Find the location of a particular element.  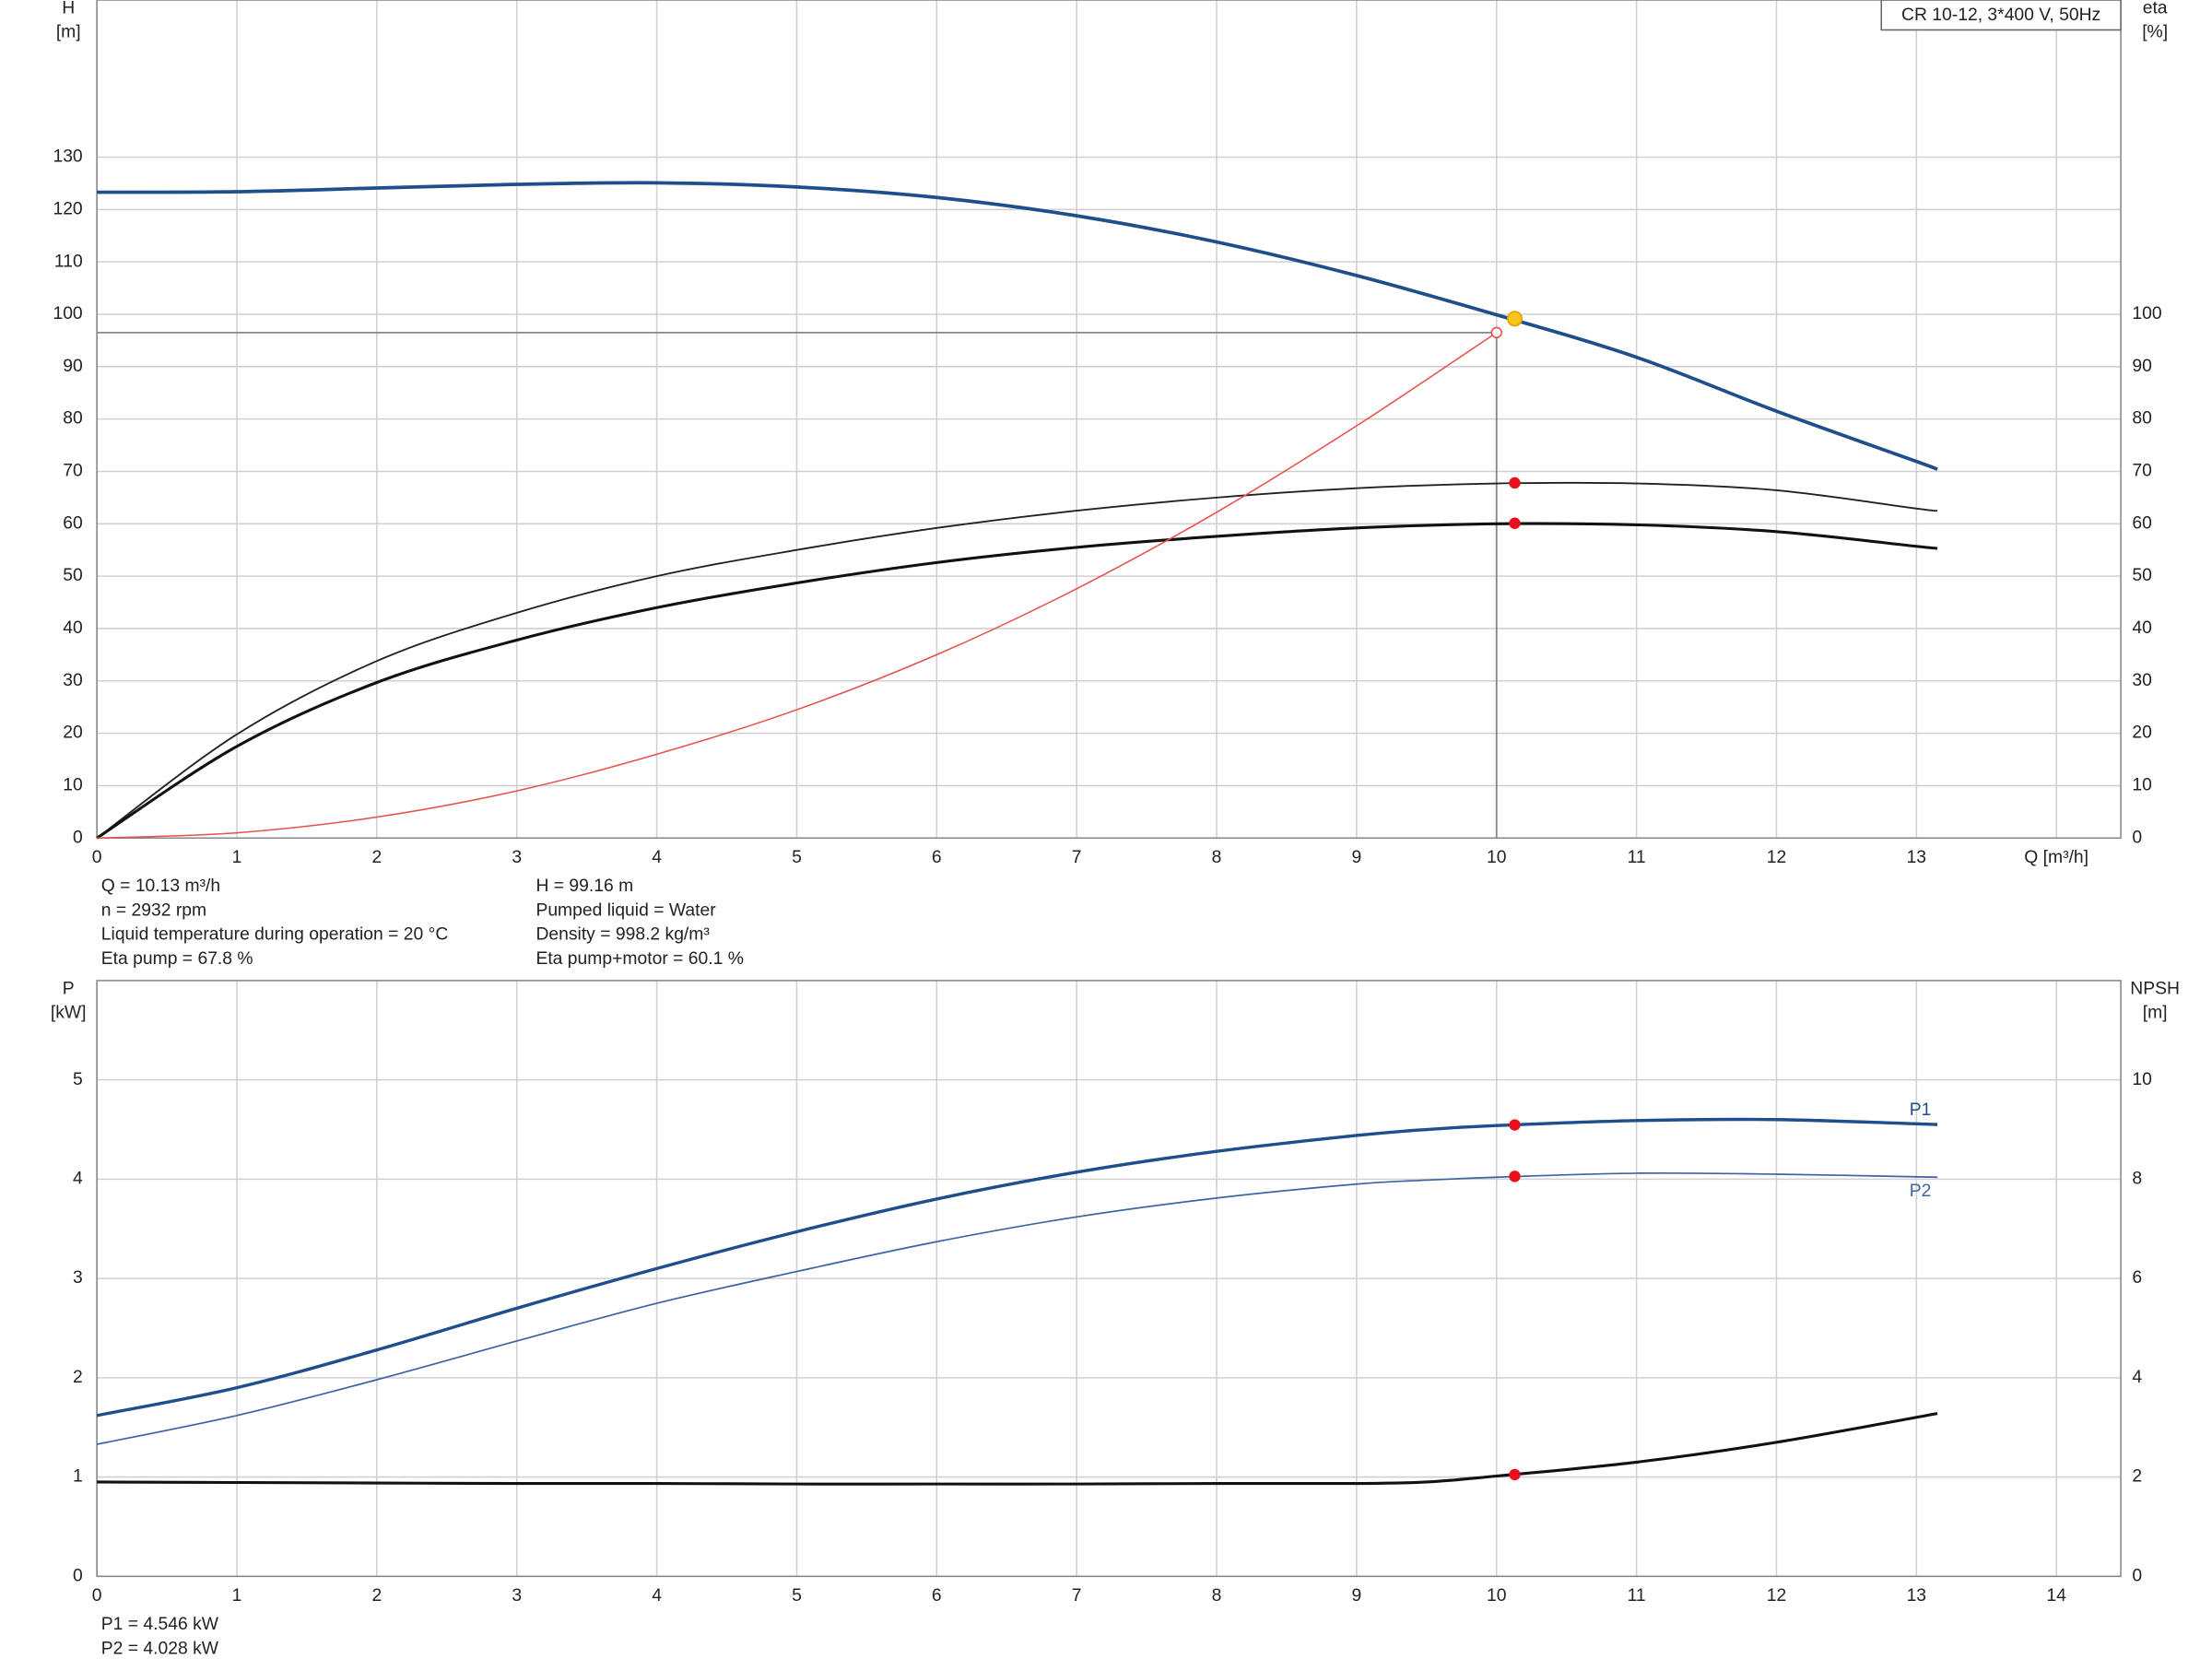

y2-tick-label: 20 is located at coordinates (2141, 733).